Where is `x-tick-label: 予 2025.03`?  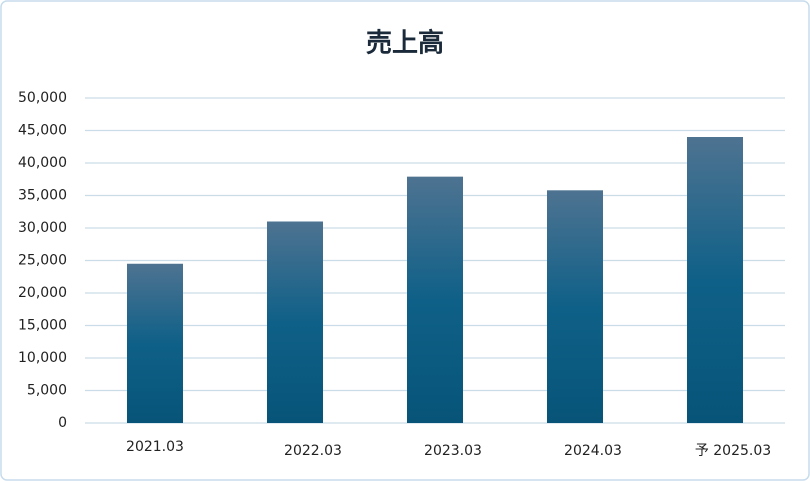
x-tick-label: 予 2025.03 is located at coordinates (733, 451).